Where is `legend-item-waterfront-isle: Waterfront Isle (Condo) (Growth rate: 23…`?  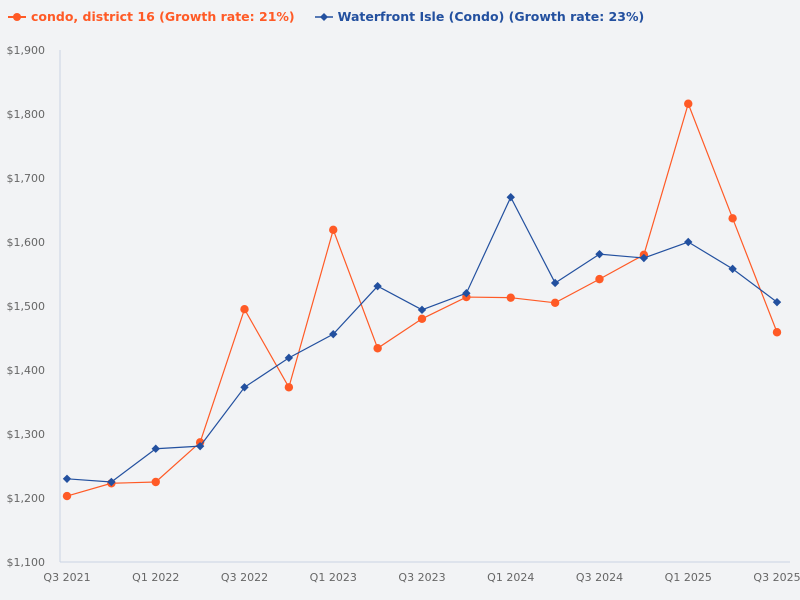
legend-item-waterfront-isle: Waterfront Isle (Condo) (Growth rate: 23… is located at coordinates (479, 16).